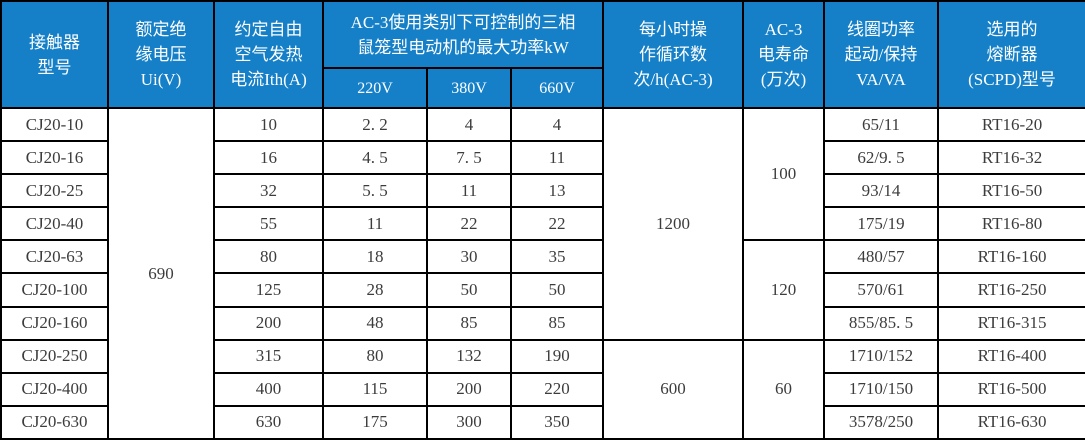  Describe the element at coordinates (881, 191) in the screenshot. I see `cell-coil: 93/14` at that location.